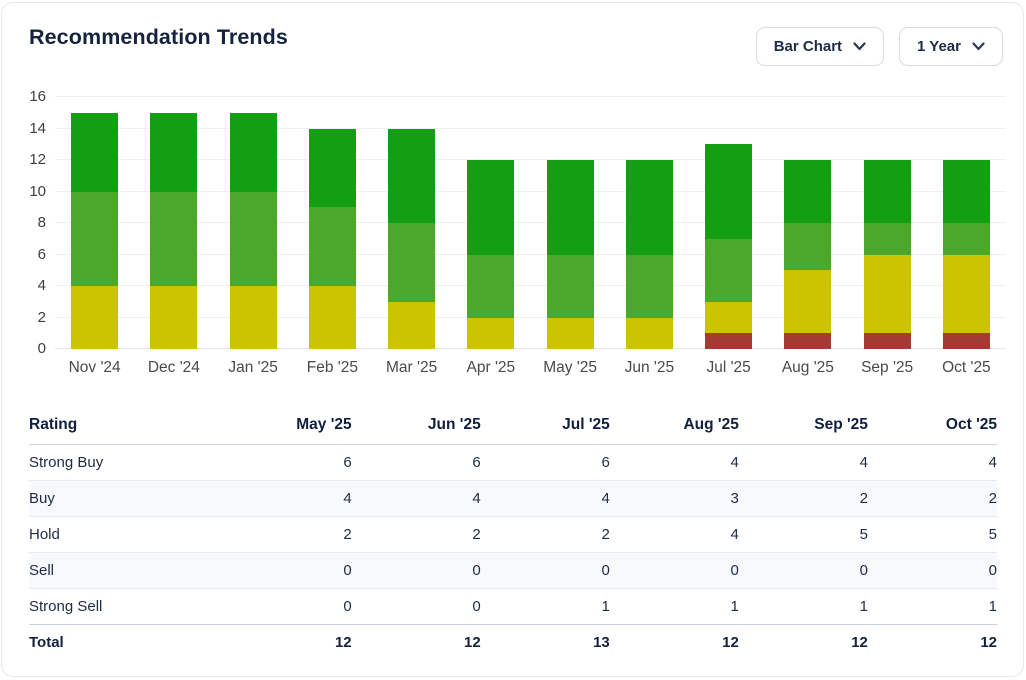 The image size is (1026, 680). What do you see at coordinates (287, 534) in the screenshot?
I see `table-cell: 2` at bounding box center [287, 534].